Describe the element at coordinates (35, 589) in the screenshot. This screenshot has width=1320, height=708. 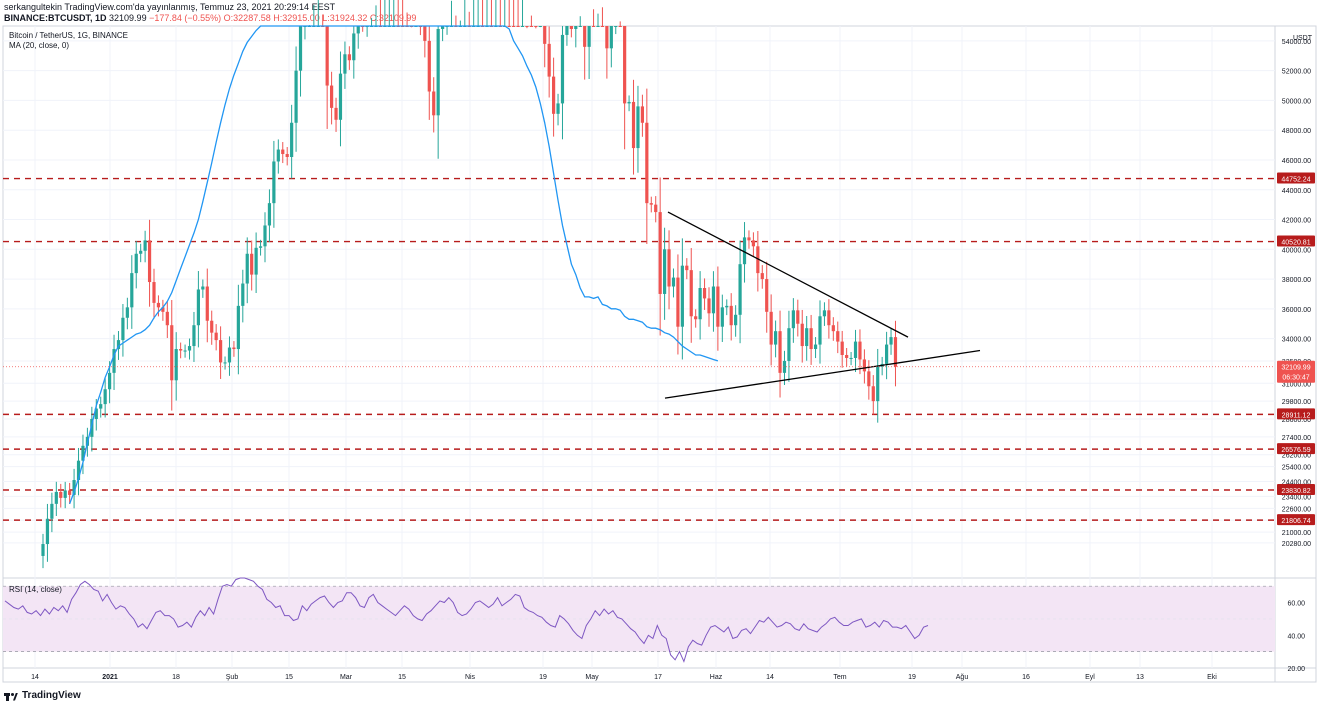
I see `rsi-legend: RSI (14, close)` at that location.